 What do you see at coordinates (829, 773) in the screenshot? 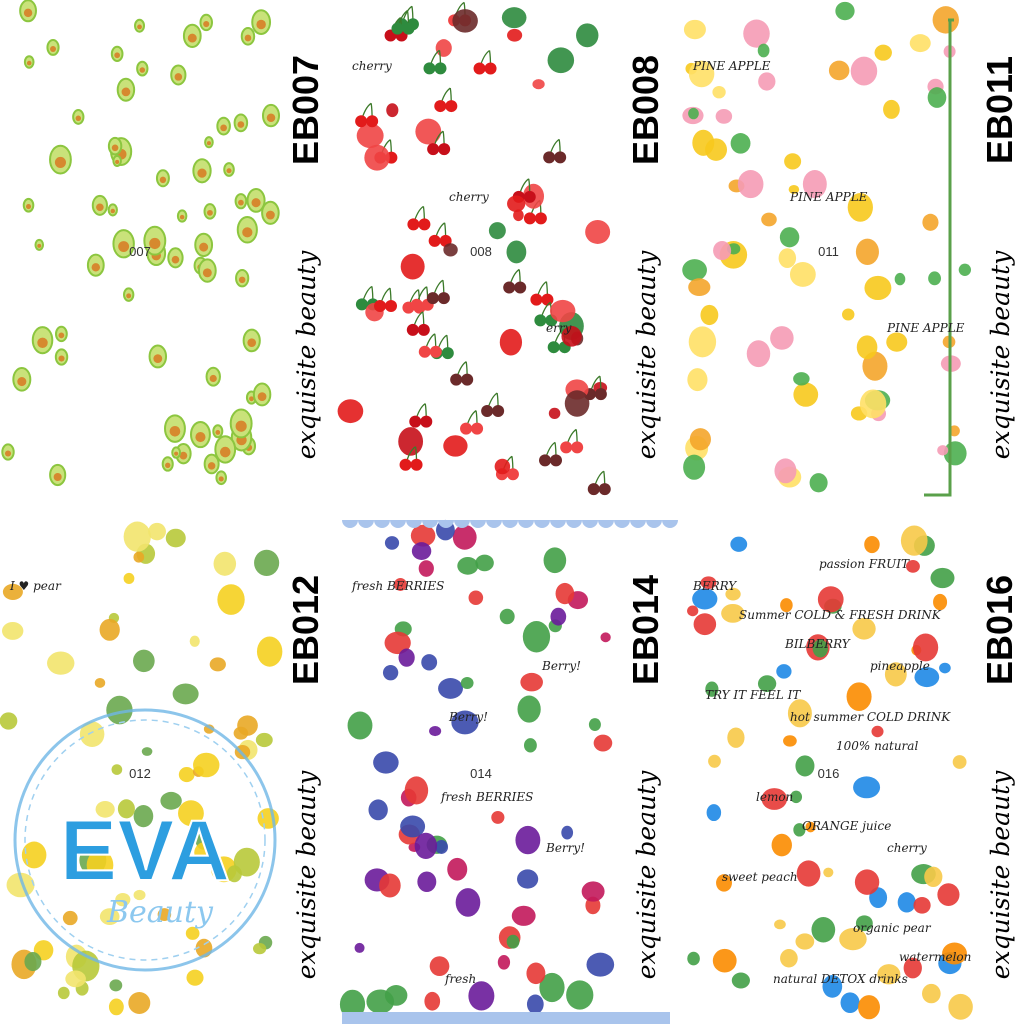
I see `sheet-number: 016` at bounding box center [829, 773].